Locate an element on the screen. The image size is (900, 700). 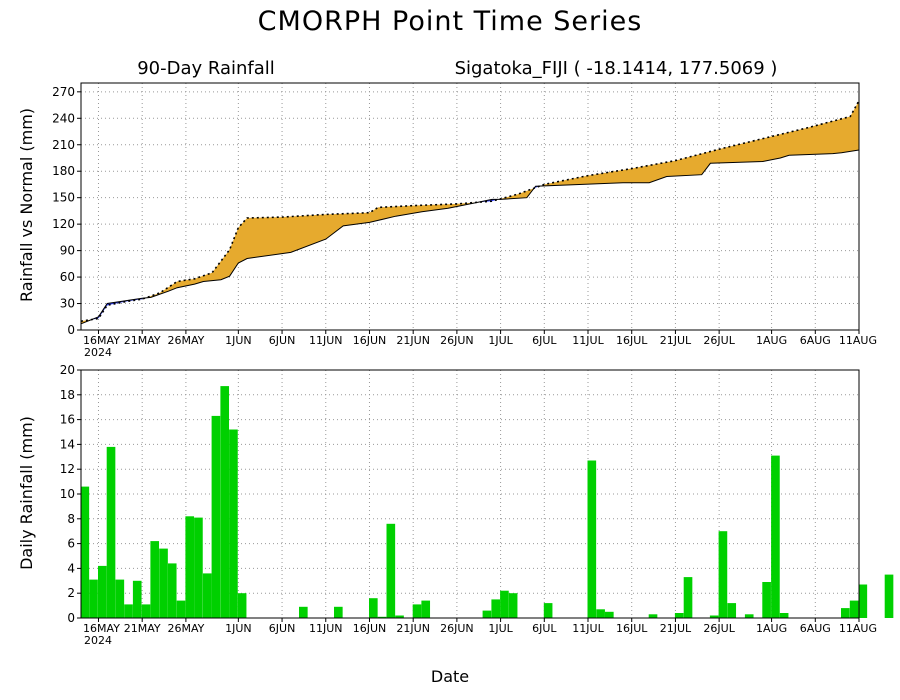
top-xtick-label: 26JUN is located at coordinates (457, 340).